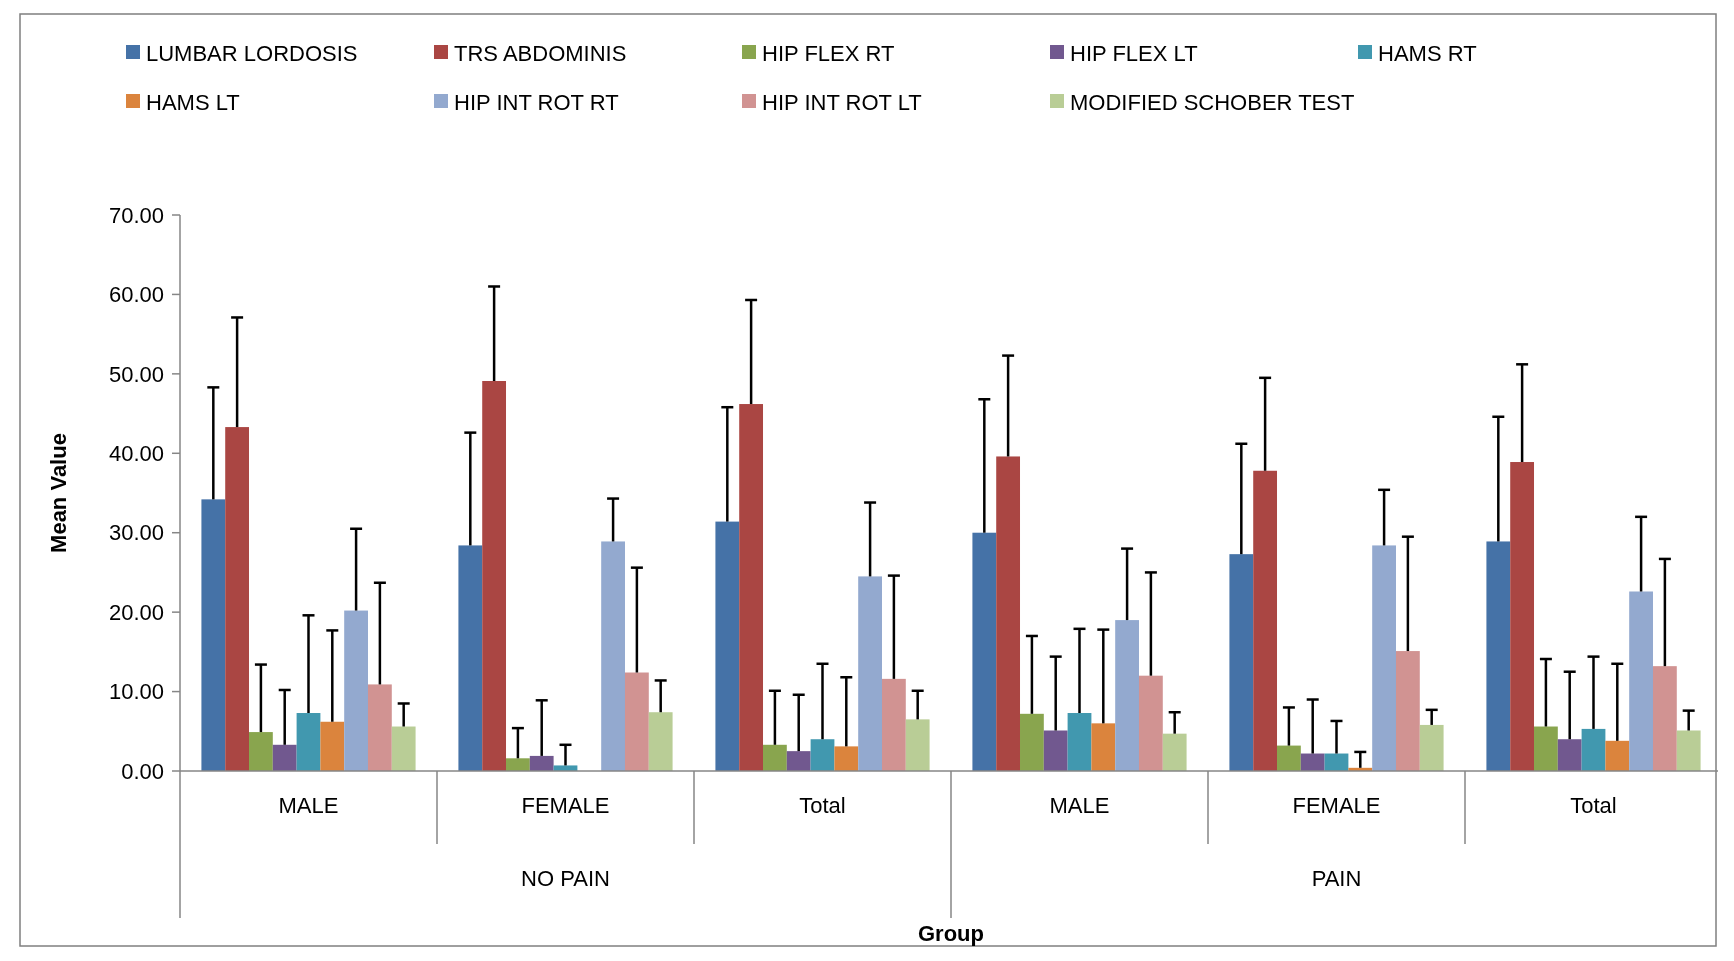 Image resolution: width=1734 pixels, height=961 pixels. What do you see at coordinates (142, 771) in the screenshot?
I see `y-tick-label: 0.00` at bounding box center [142, 771].